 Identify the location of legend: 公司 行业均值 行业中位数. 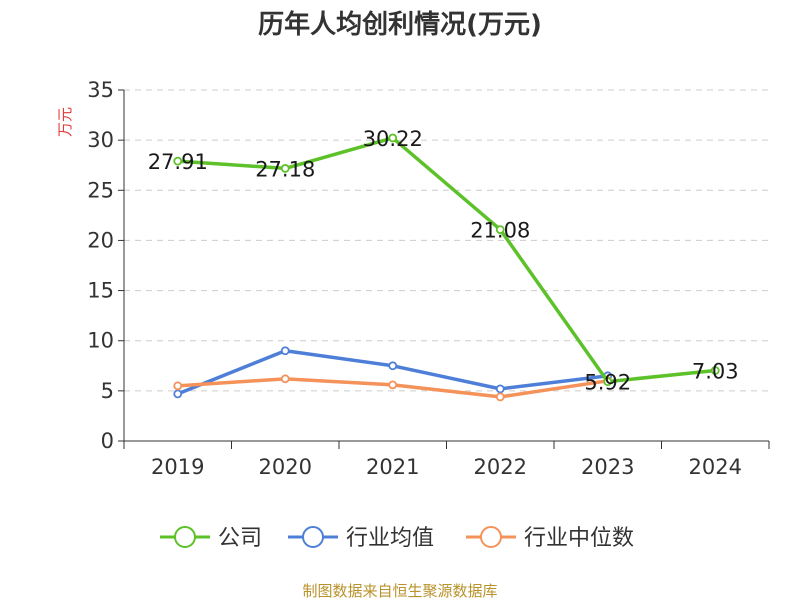
(397, 538).